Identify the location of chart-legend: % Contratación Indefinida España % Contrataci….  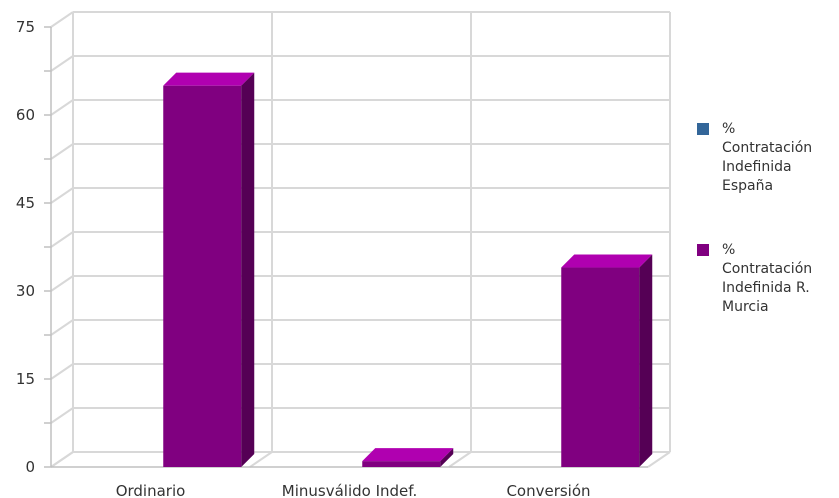
(754, 218).